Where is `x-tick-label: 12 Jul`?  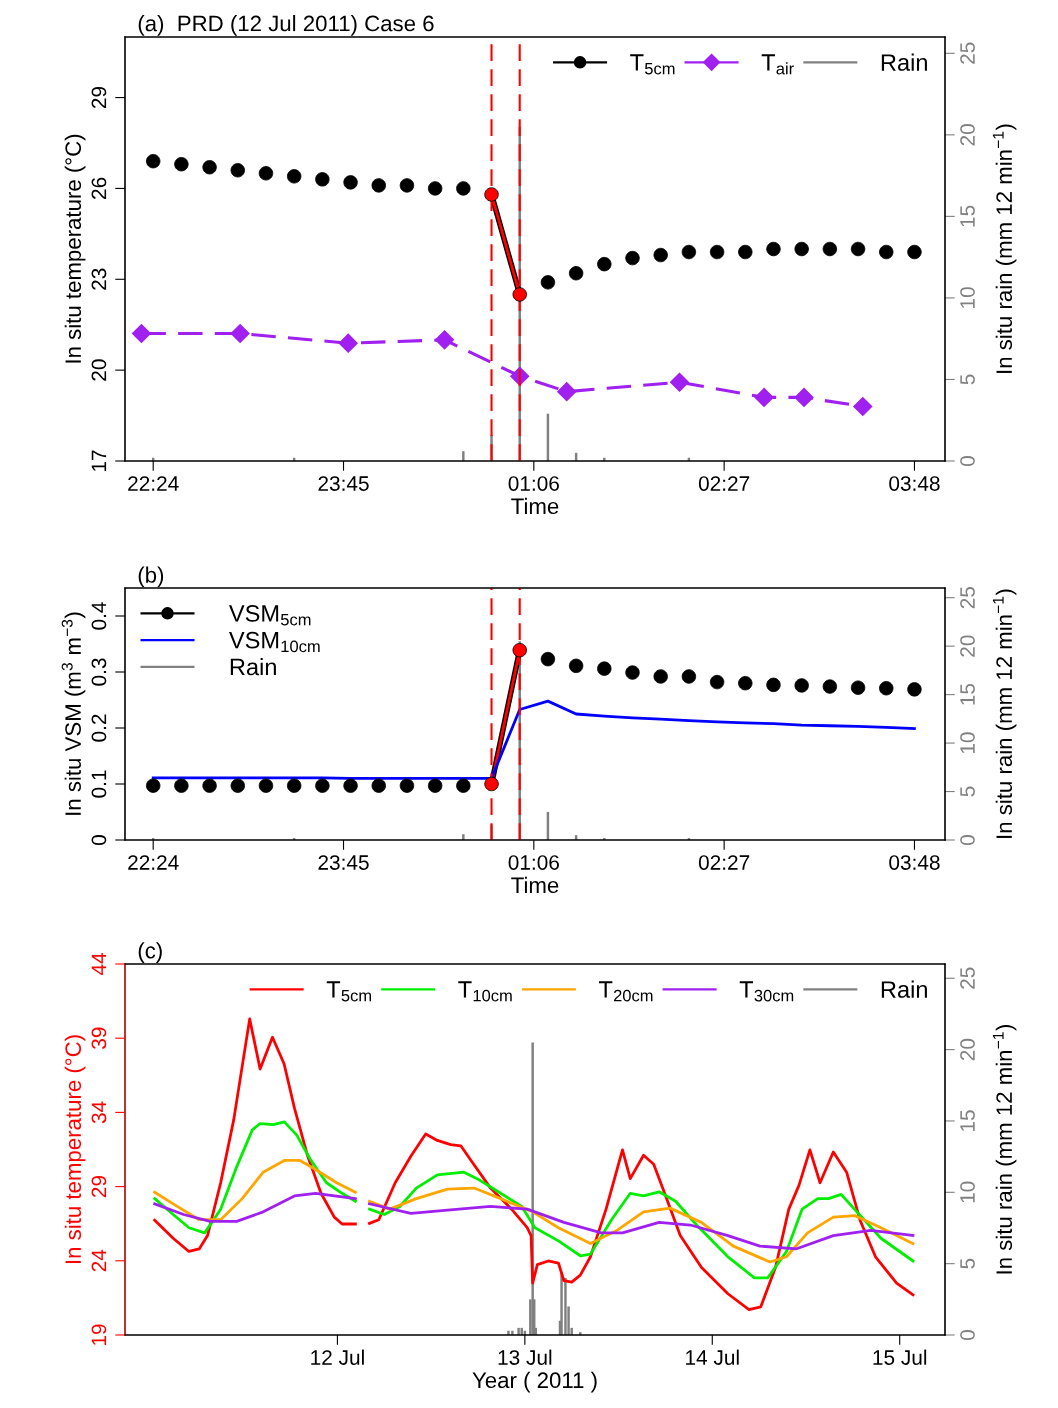
x-tick-label: 12 Jul is located at coordinates (337, 1357).